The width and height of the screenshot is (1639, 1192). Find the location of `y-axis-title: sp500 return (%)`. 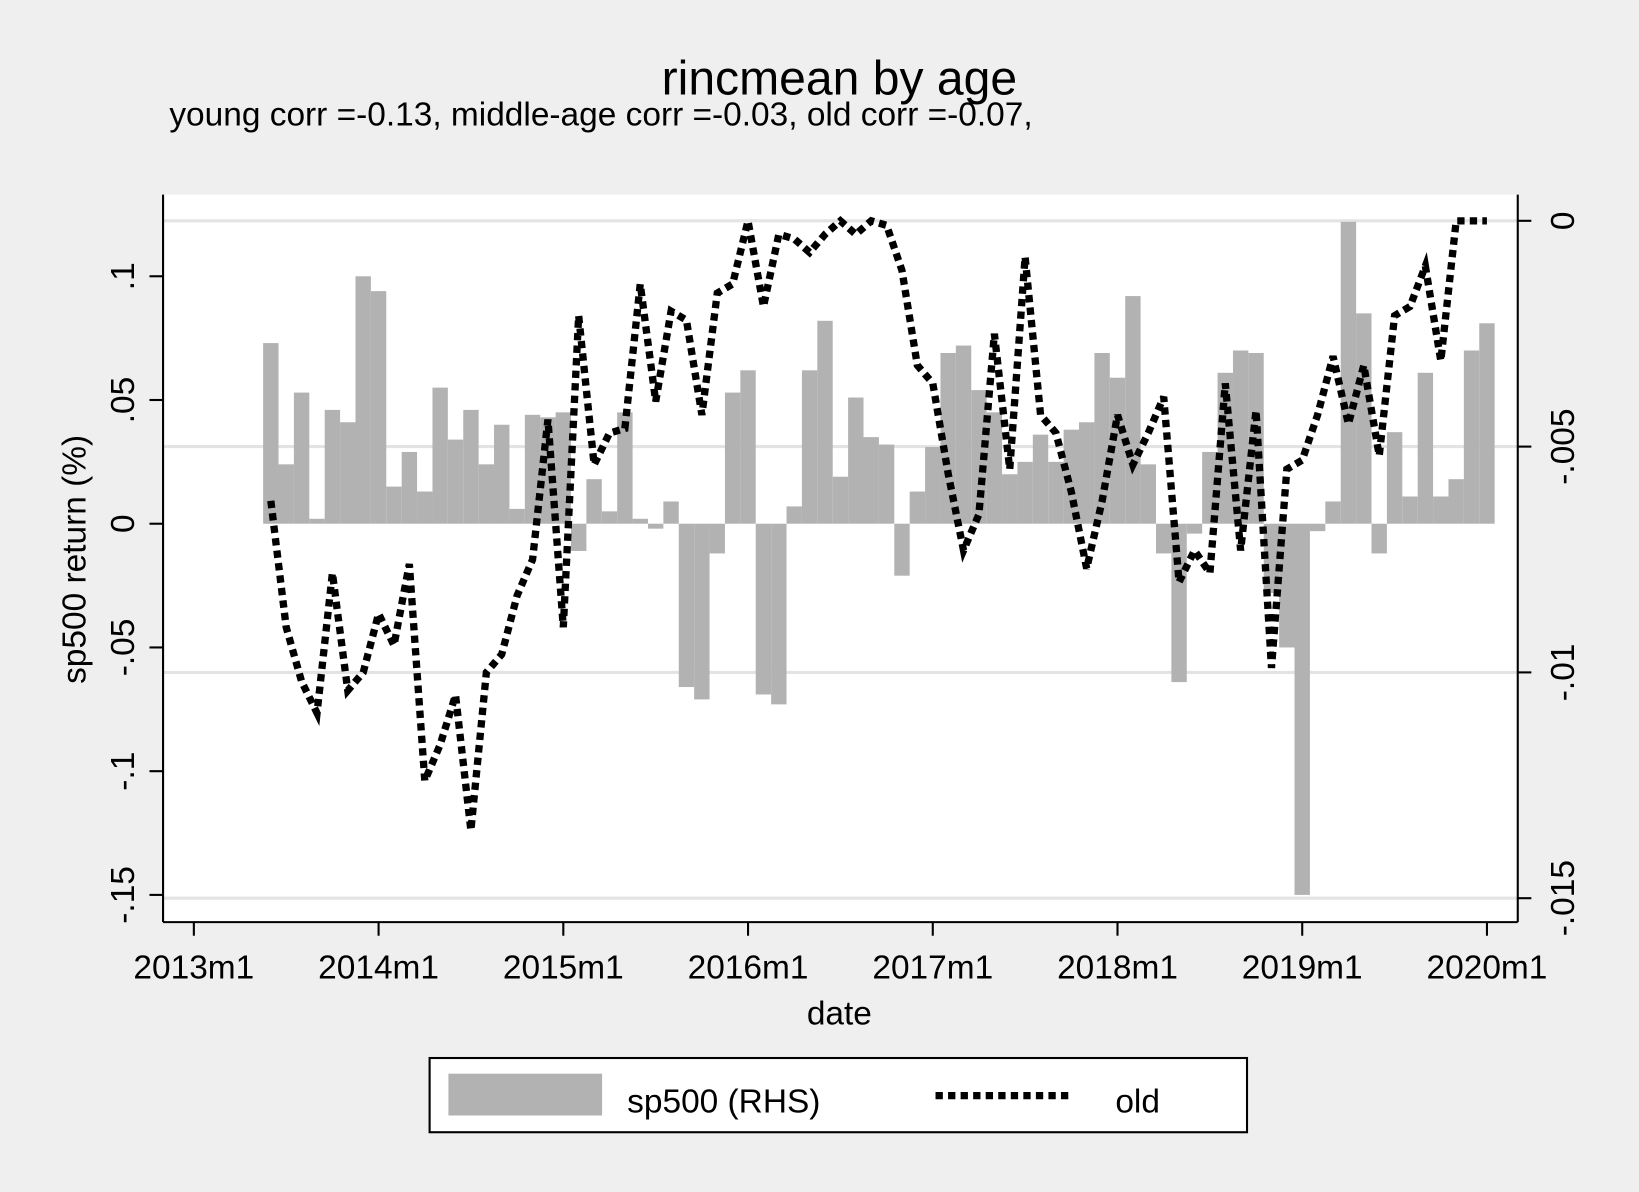

y-axis-title: sp500 return (%) is located at coordinates (75, 559).